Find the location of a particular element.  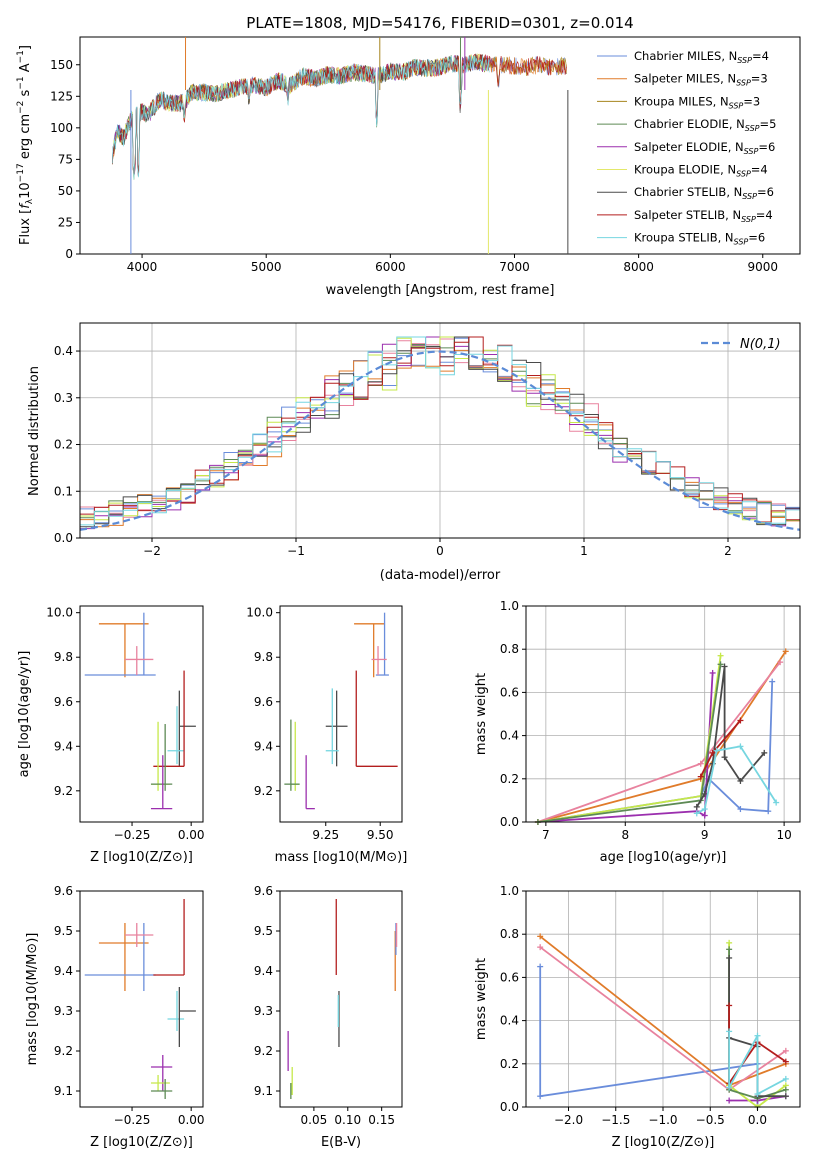

x-tick-label: −2 is located at coordinates (152, 551).